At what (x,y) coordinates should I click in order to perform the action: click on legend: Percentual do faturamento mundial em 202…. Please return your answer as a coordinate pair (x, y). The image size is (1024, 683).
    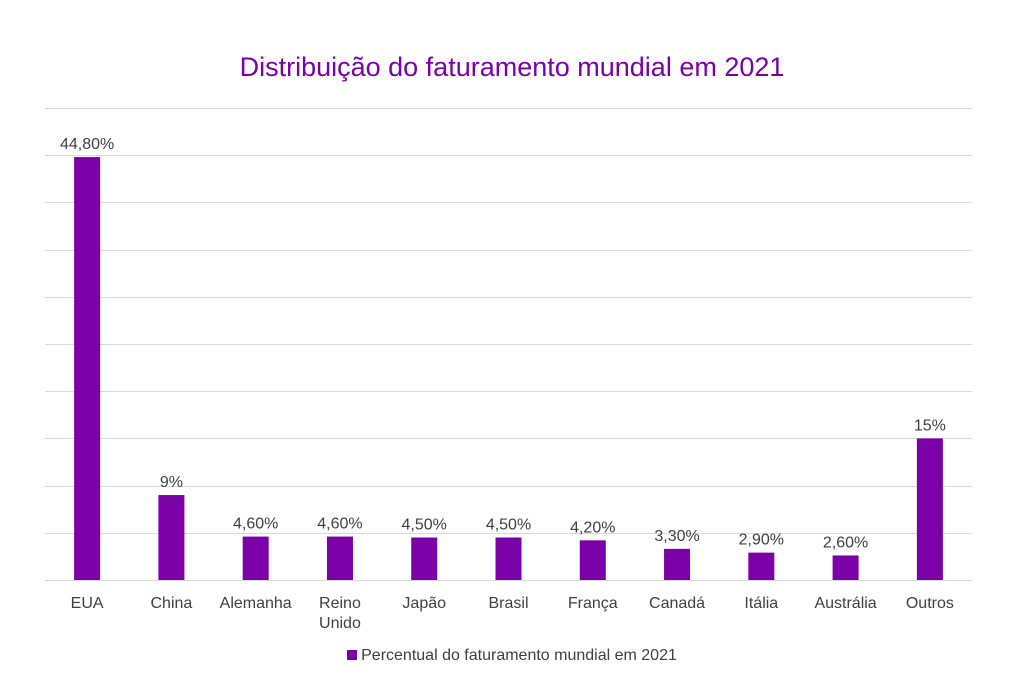
    Looking at the image, I should click on (512, 656).